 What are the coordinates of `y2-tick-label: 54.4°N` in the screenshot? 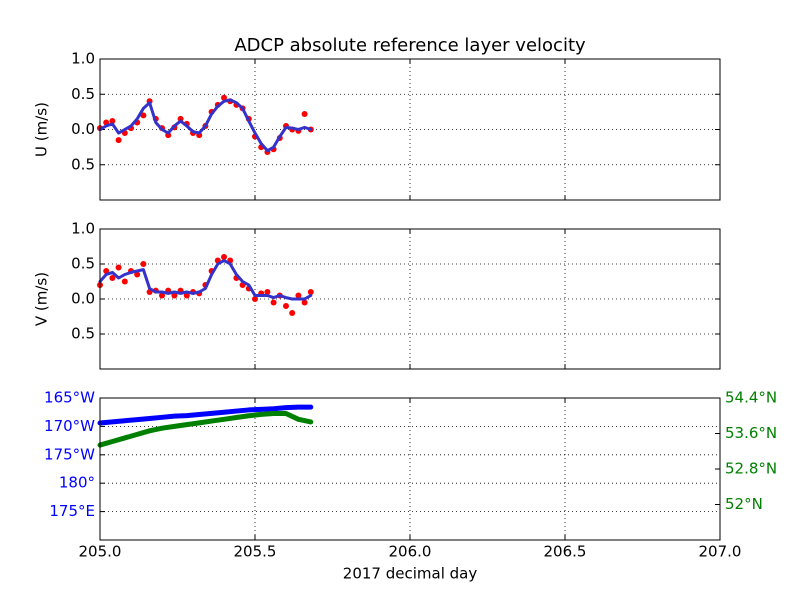 It's located at (751, 398).